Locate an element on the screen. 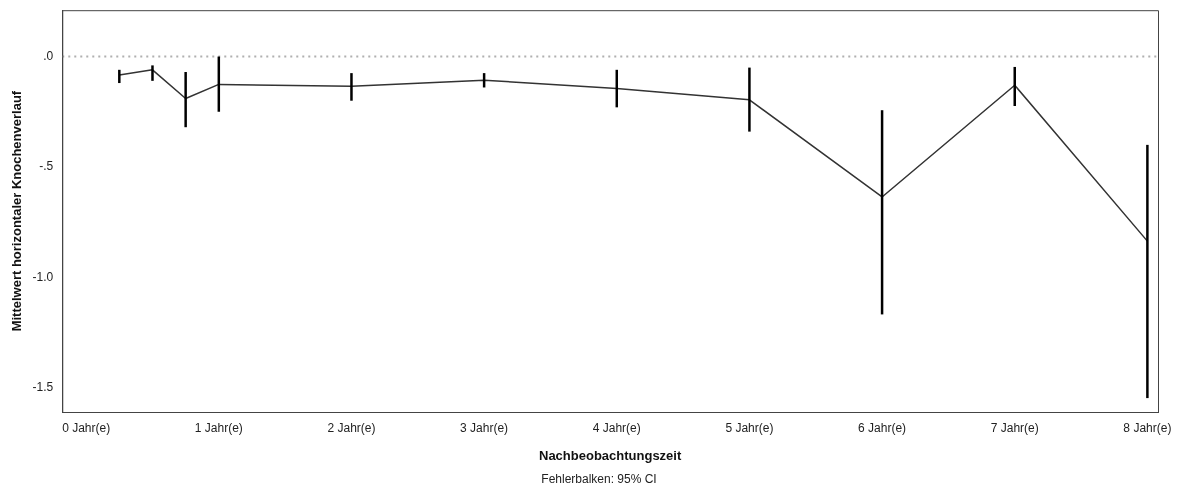 Image resolution: width=1198 pixels, height=495 pixels. y-tick-label: .0 is located at coordinates (48, 55).